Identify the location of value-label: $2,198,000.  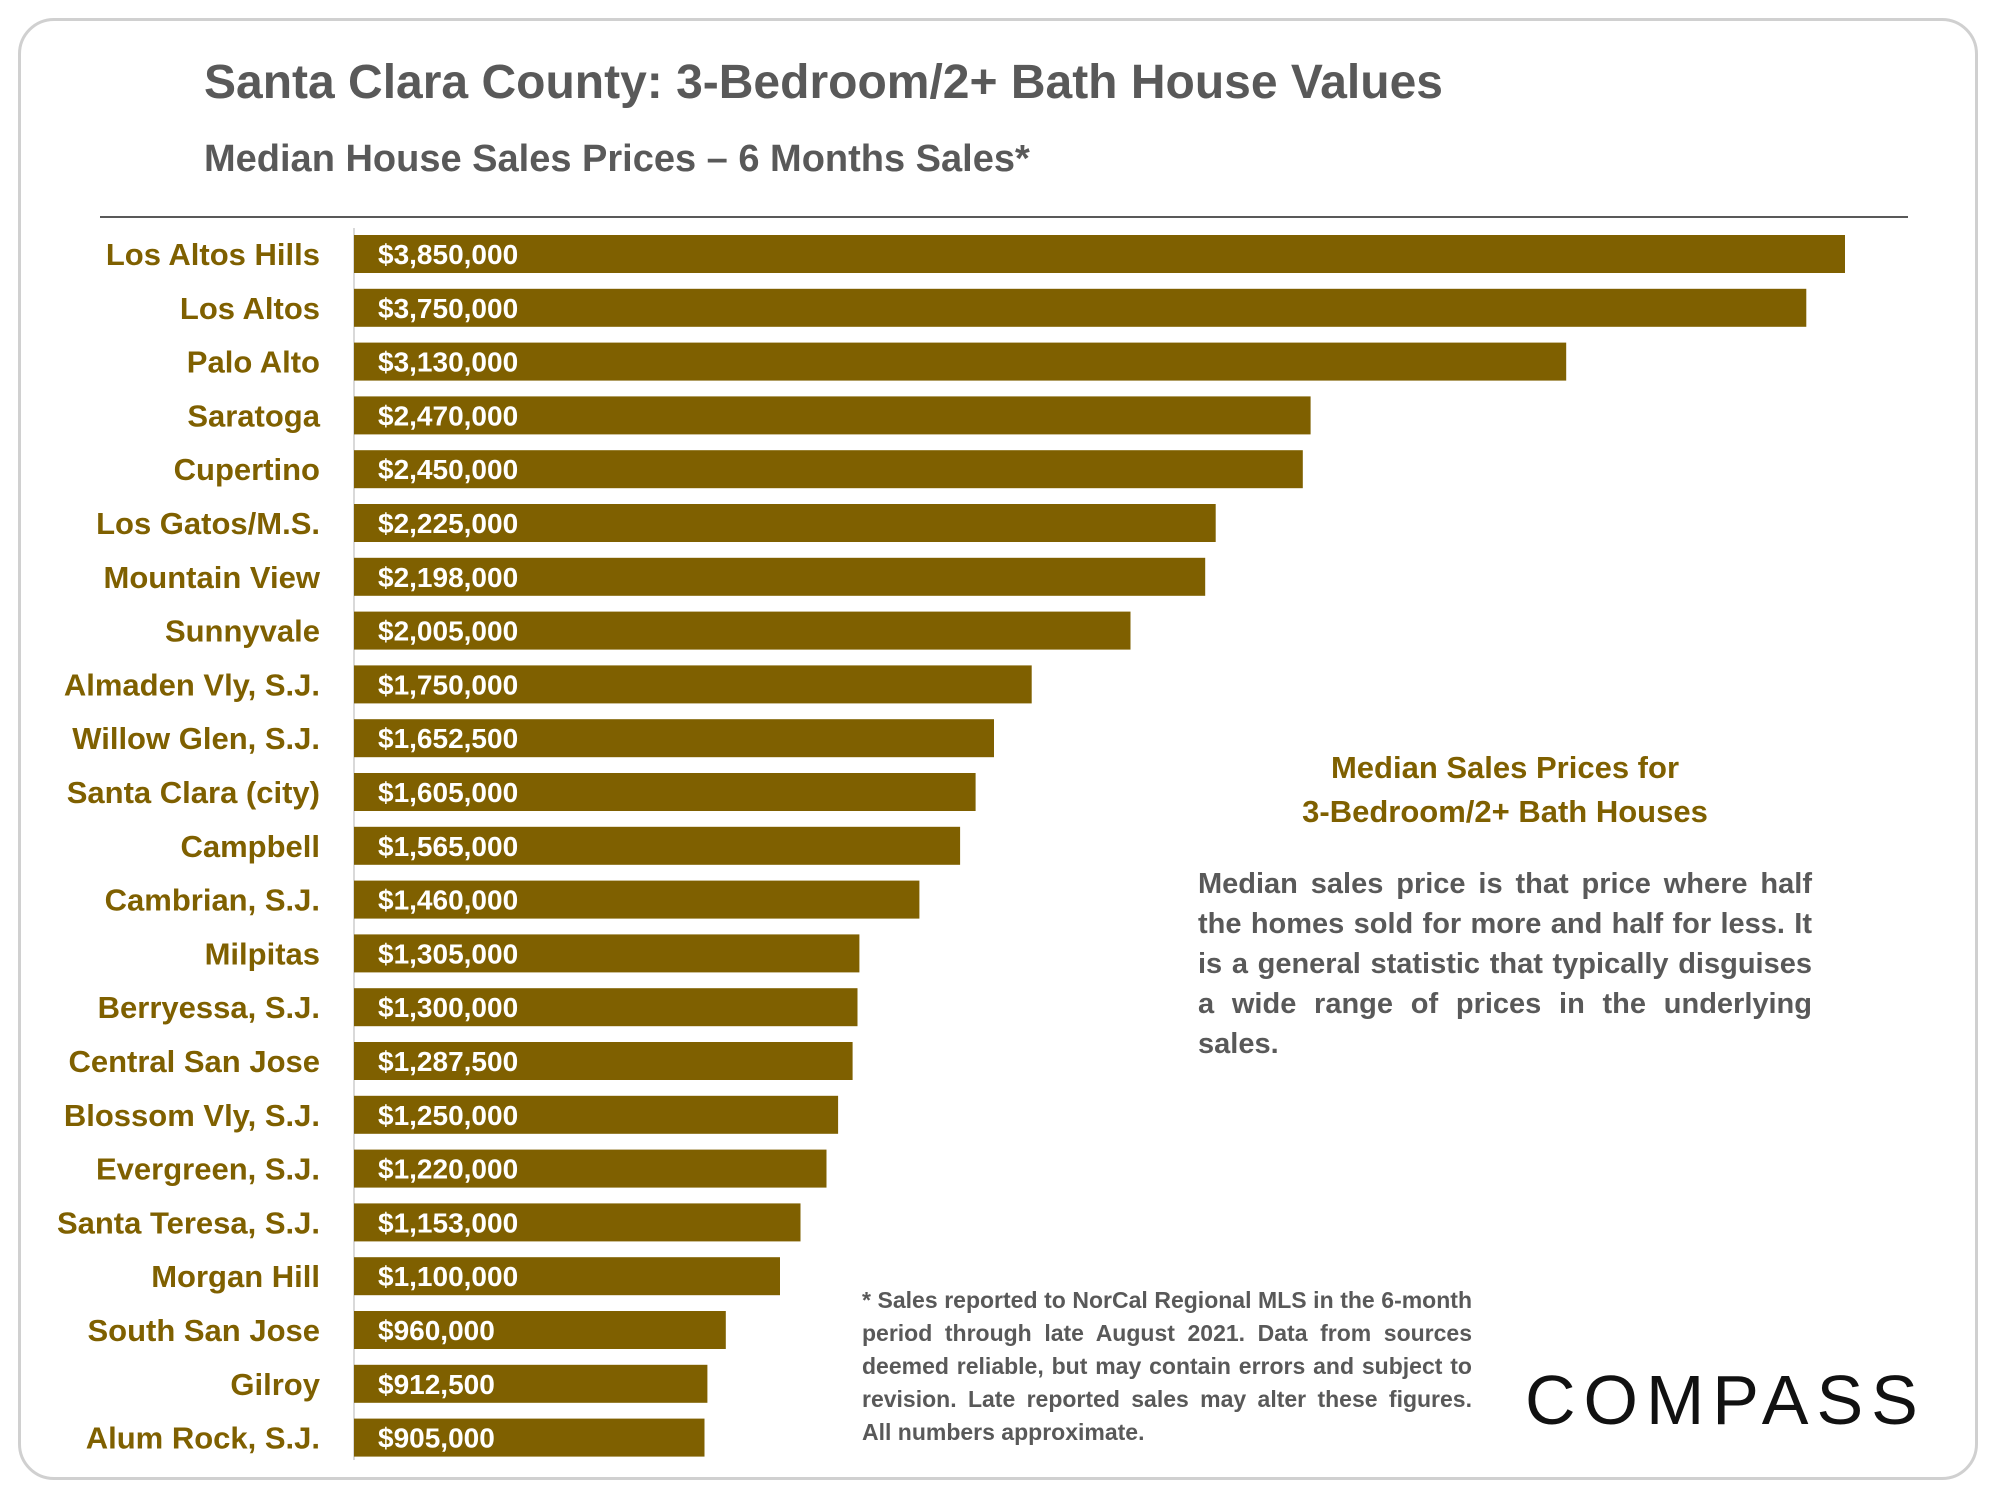
(448, 577).